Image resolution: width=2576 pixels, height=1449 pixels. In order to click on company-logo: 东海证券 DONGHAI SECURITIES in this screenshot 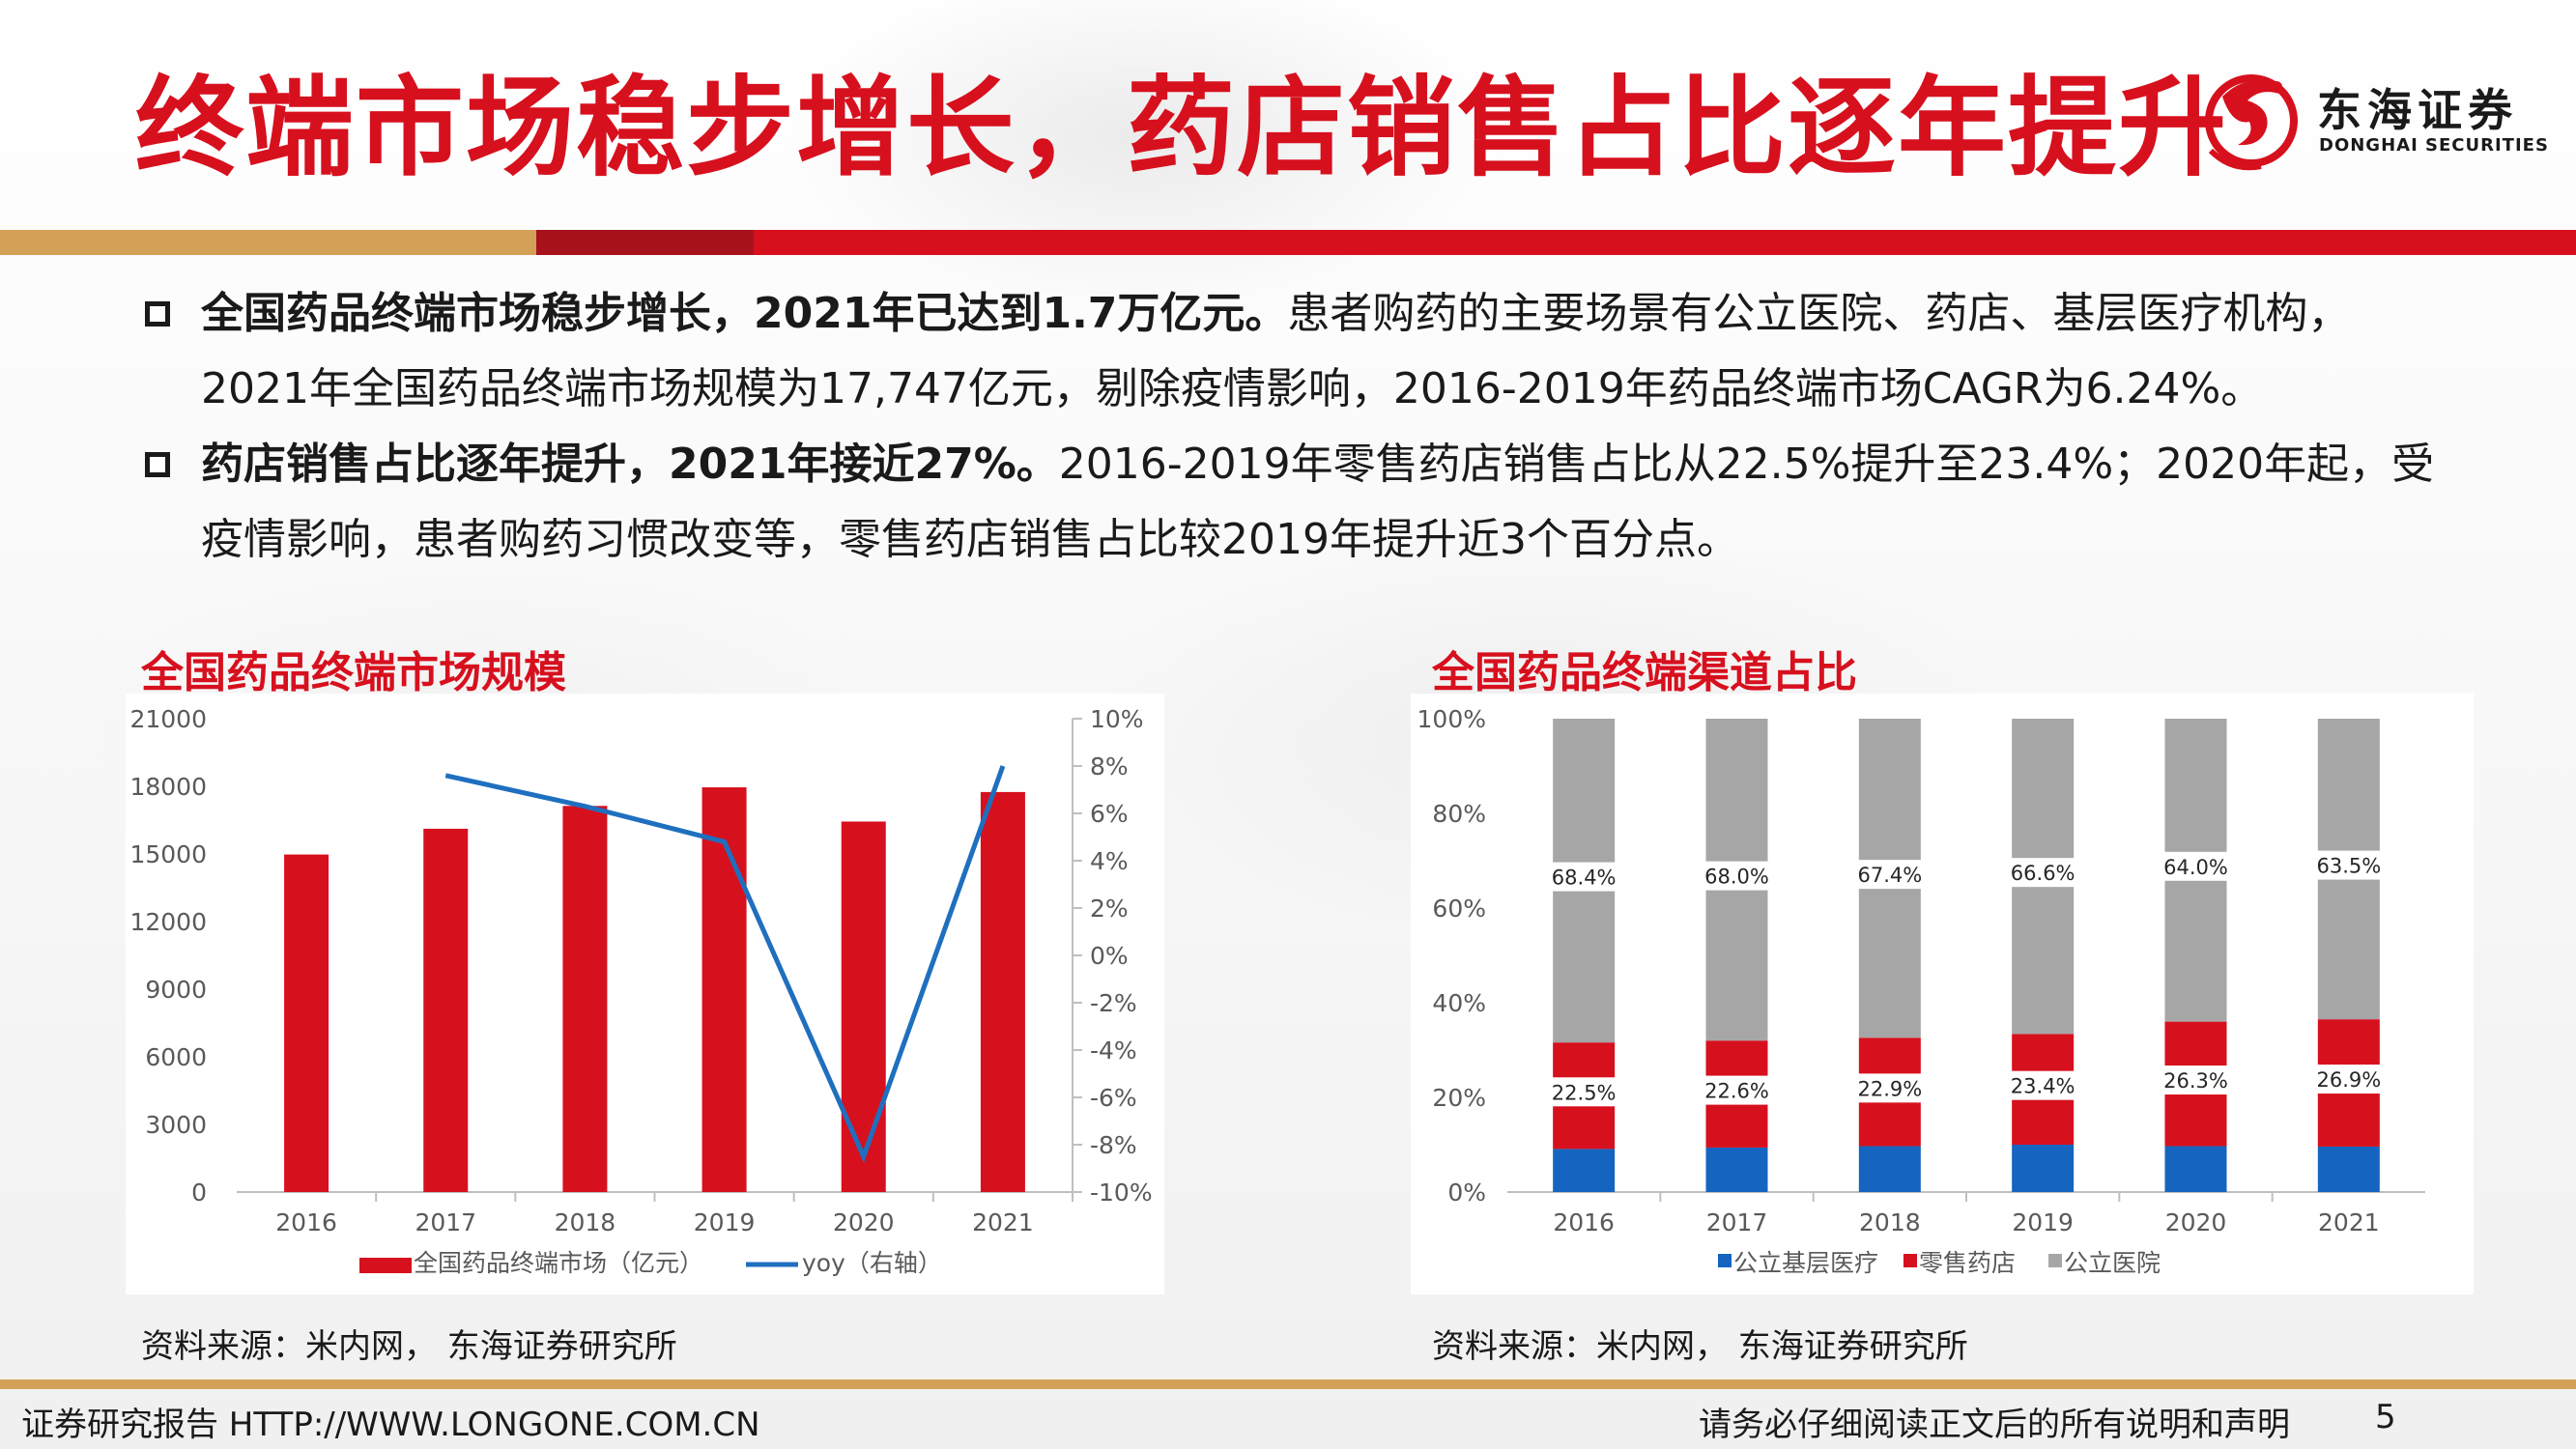, I will do `click(2377, 121)`.